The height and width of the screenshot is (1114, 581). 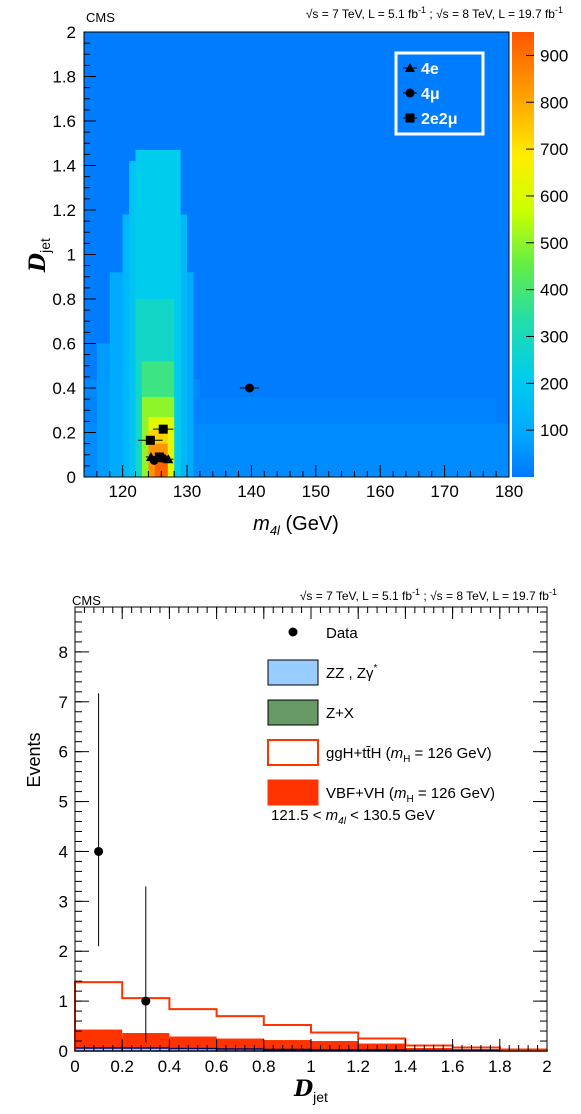 What do you see at coordinates (63, 901) in the screenshot?
I see `hist-ytick-label-3: 3` at bounding box center [63, 901].